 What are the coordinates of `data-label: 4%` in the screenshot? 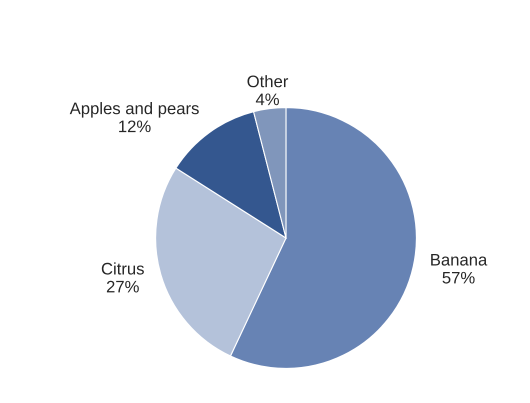 It's located at (267, 100).